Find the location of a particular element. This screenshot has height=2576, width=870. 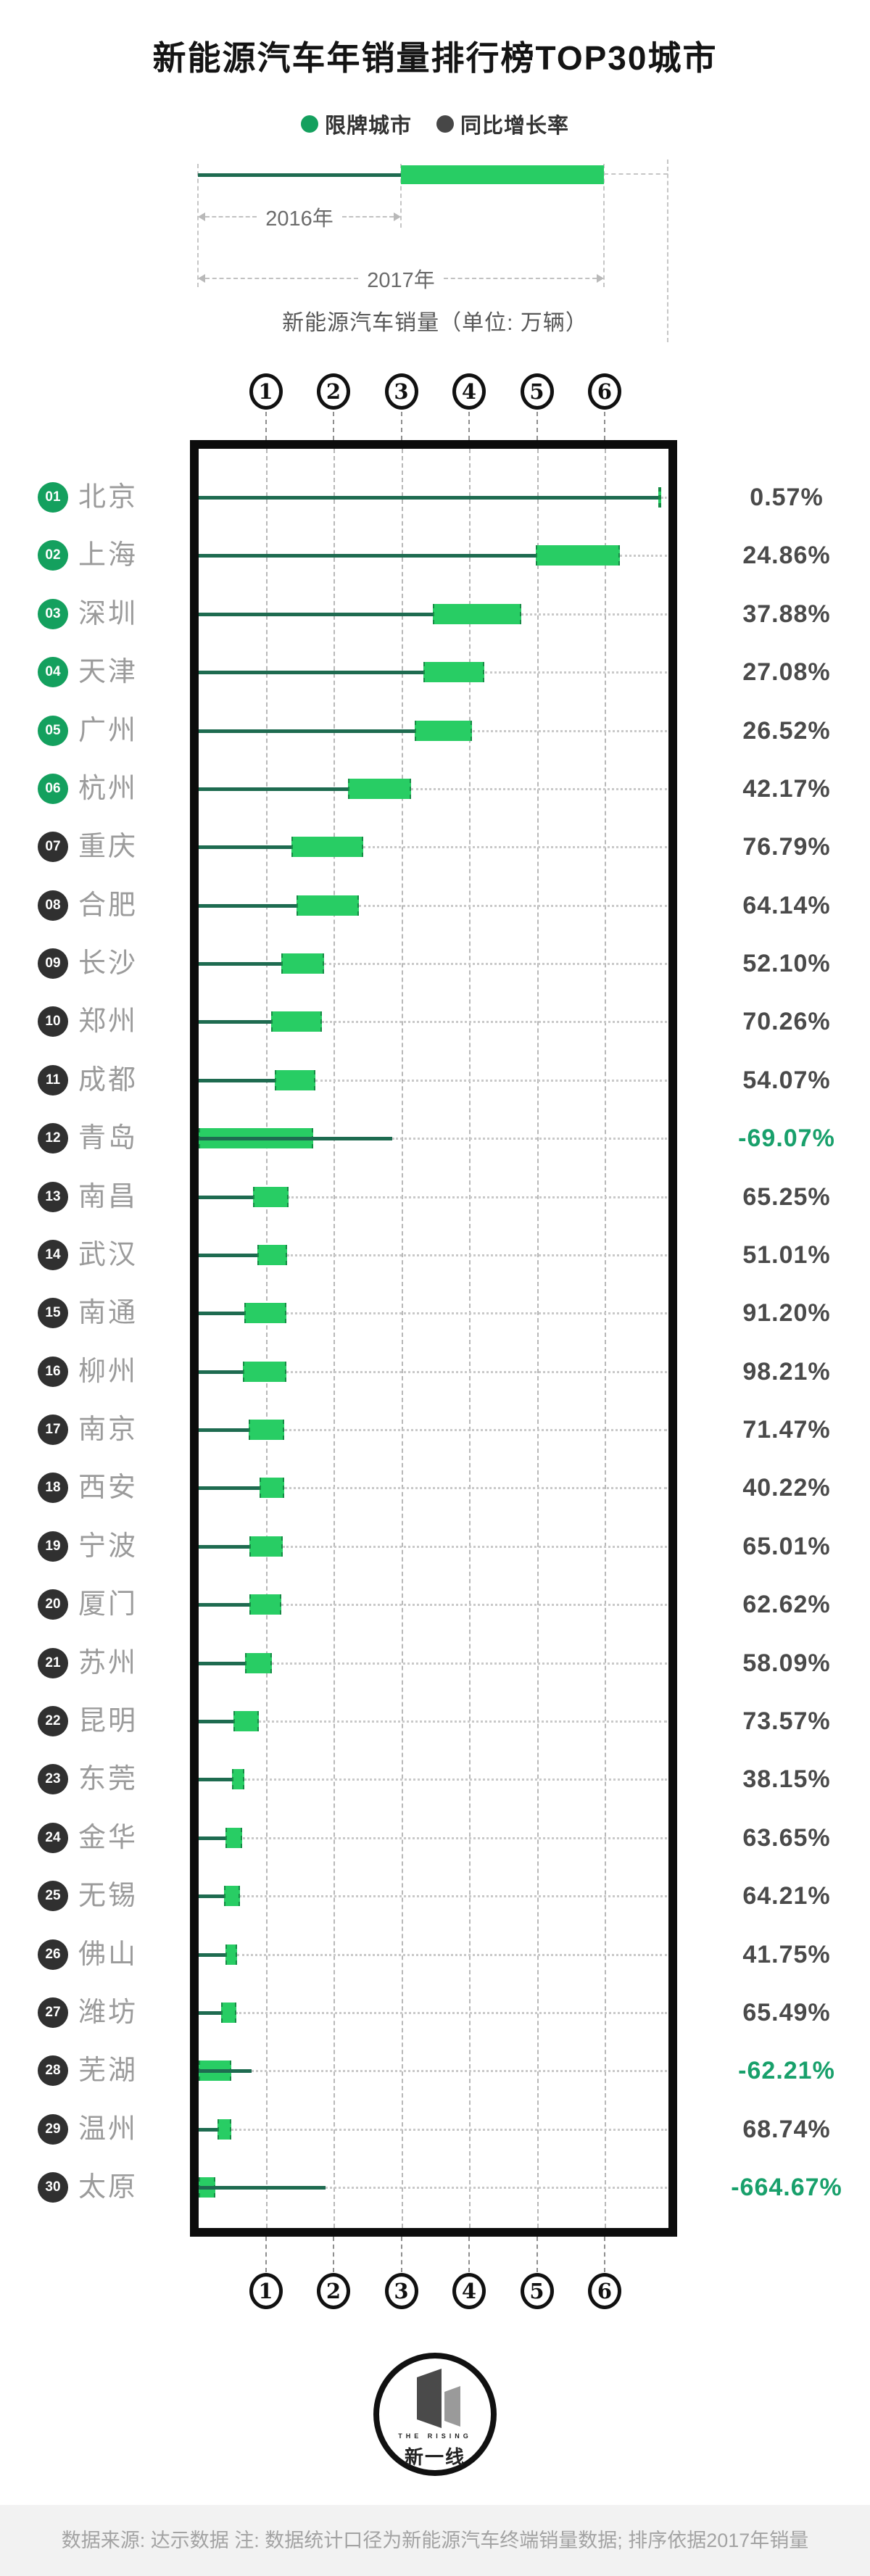

legend-item-growth: 同比增长率 is located at coordinates (502, 124).